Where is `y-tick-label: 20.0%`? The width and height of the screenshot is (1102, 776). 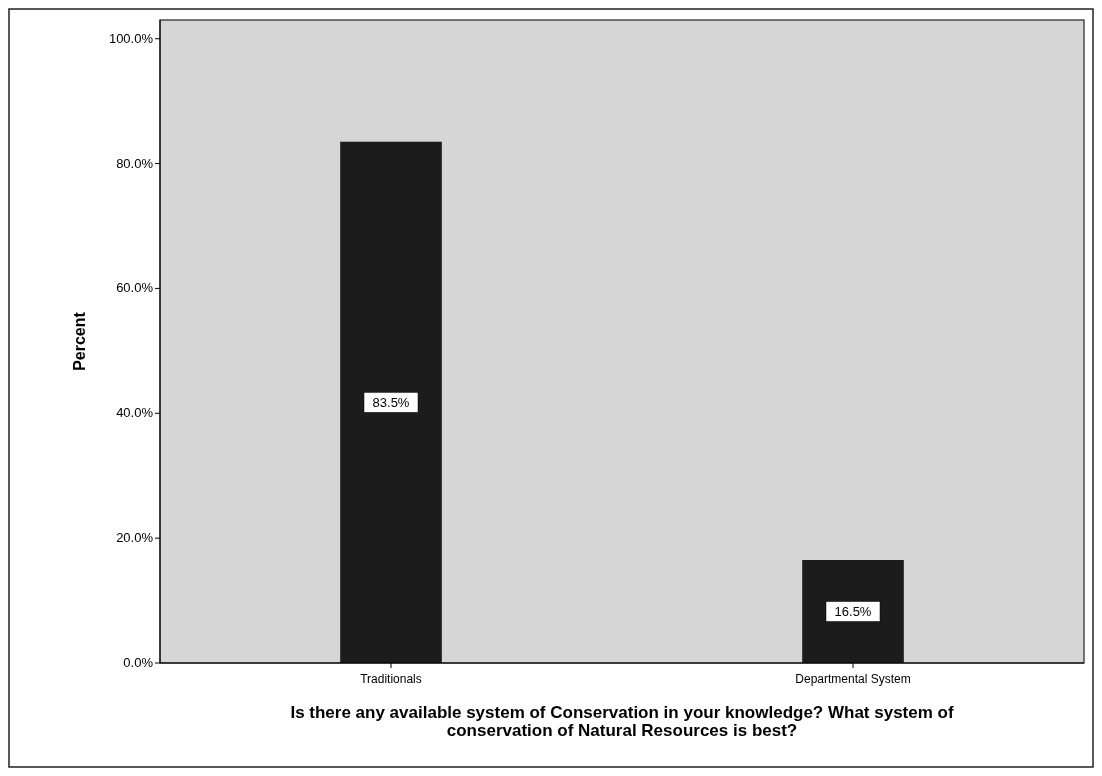
y-tick-label: 20.0% is located at coordinates (135, 538).